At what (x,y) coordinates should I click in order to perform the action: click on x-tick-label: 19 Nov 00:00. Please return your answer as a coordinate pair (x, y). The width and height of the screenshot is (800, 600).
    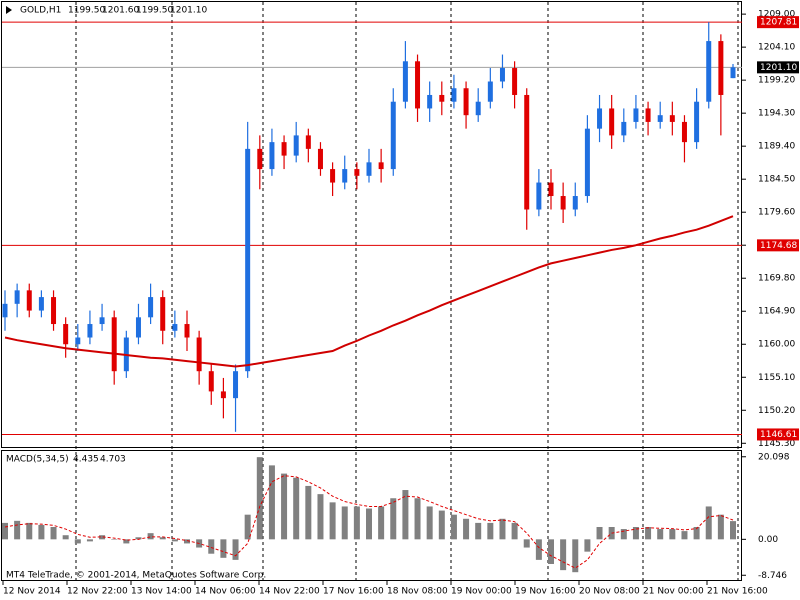
    Looking at the image, I should click on (481, 592).